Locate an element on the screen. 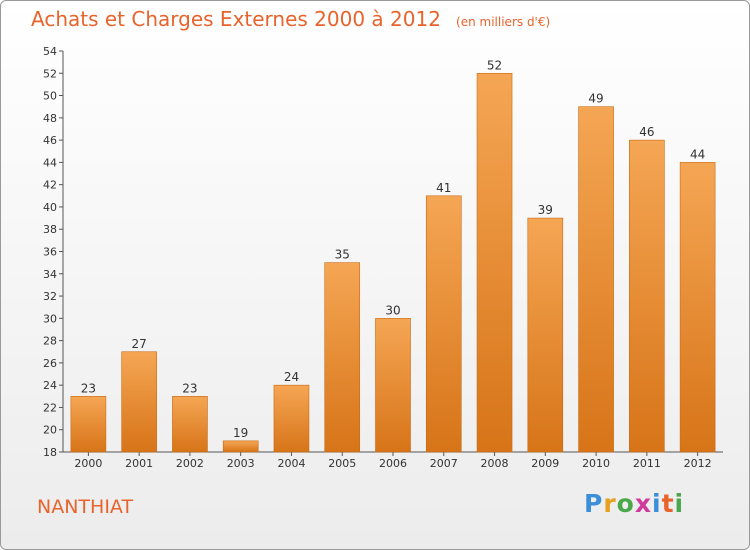 The height and width of the screenshot is (550, 750). y-tick-label: 30 is located at coordinates (50, 318).